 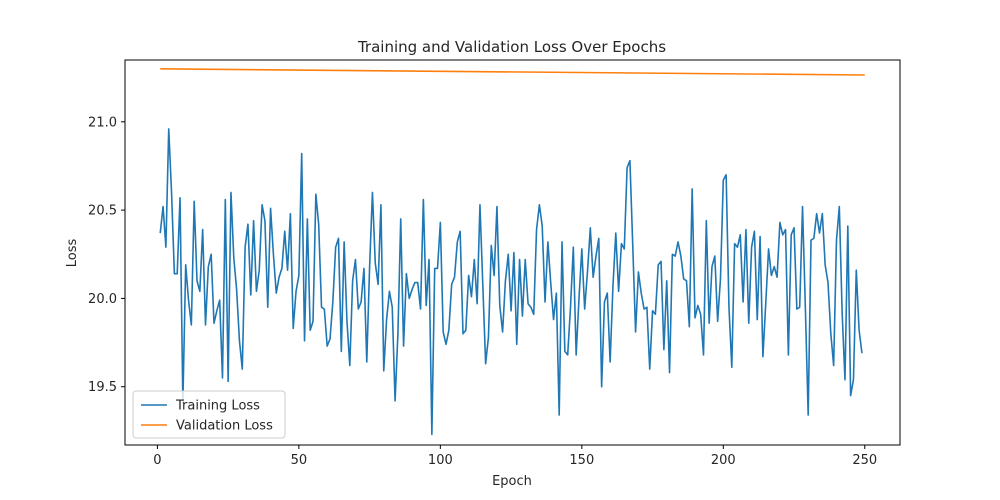 I want to click on y-tick-label: 20.5, so click(x=102, y=211).